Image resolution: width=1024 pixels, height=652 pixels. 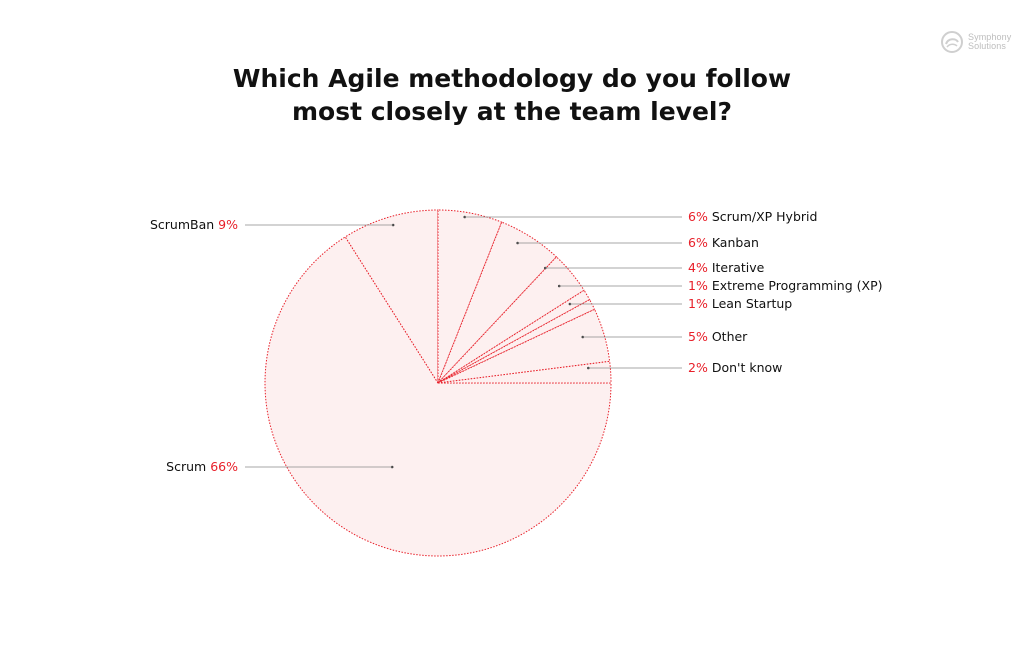 What do you see at coordinates (747, 367) in the screenshot?
I see `slice-label-name-don-t-know: Don't know` at bounding box center [747, 367].